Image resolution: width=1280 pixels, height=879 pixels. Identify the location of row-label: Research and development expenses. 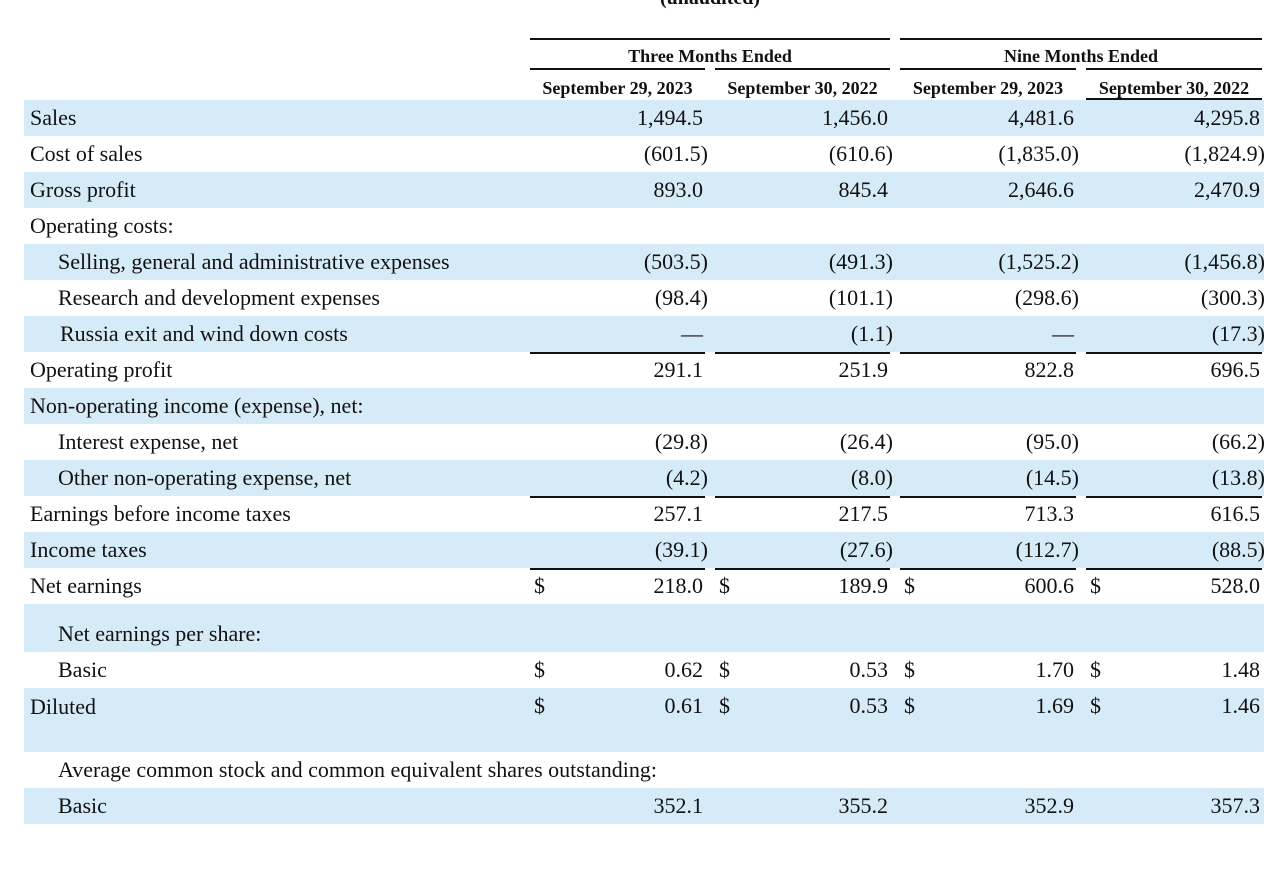
(219, 297).